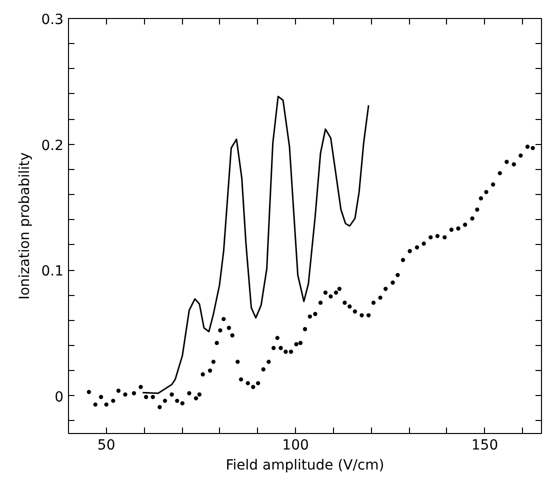 This screenshot has width=545, height=480. What do you see at coordinates (59, 397) in the screenshot?
I see `y-tick-label: 0` at bounding box center [59, 397].